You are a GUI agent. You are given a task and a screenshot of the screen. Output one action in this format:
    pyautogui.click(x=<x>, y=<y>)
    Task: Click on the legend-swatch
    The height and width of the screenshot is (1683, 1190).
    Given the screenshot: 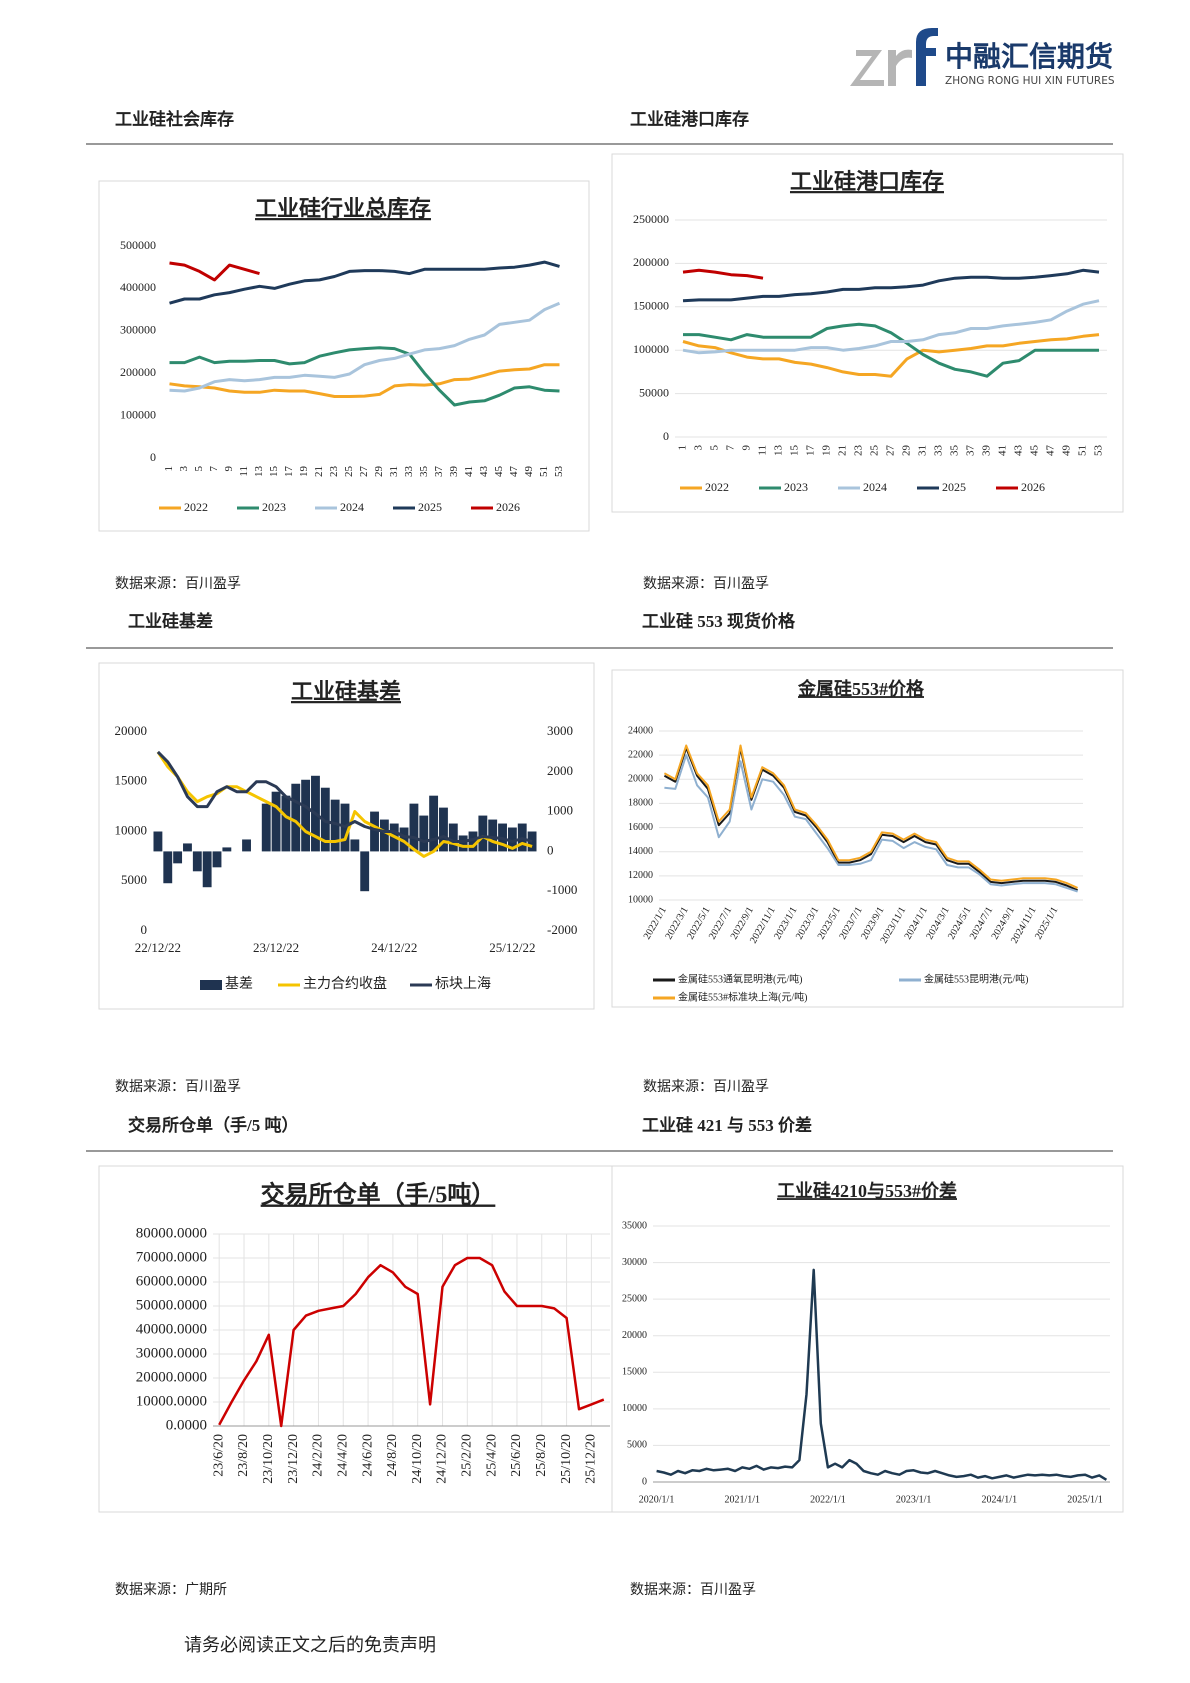 What is the action you would take?
    pyautogui.click(x=211, y=985)
    